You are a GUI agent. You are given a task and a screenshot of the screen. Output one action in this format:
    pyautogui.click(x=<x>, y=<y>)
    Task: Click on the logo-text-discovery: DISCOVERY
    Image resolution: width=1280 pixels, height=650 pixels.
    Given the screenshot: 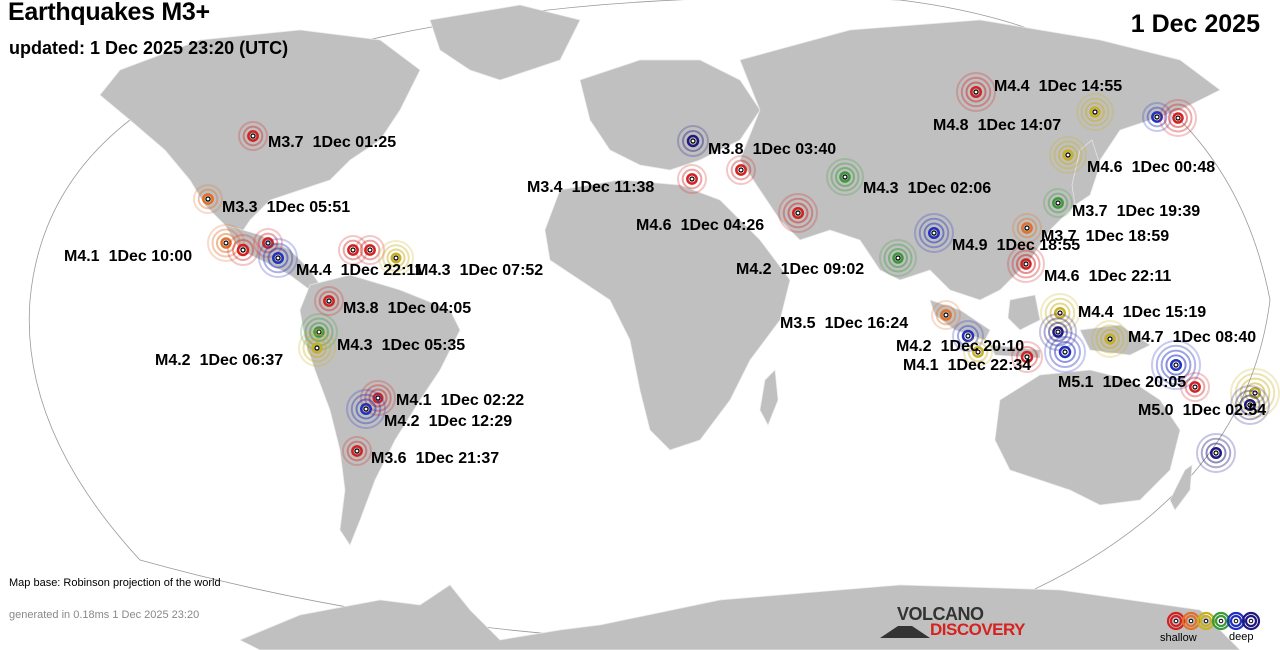 What is the action you would take?
    pyautogui.click(x=978, y=629)
    